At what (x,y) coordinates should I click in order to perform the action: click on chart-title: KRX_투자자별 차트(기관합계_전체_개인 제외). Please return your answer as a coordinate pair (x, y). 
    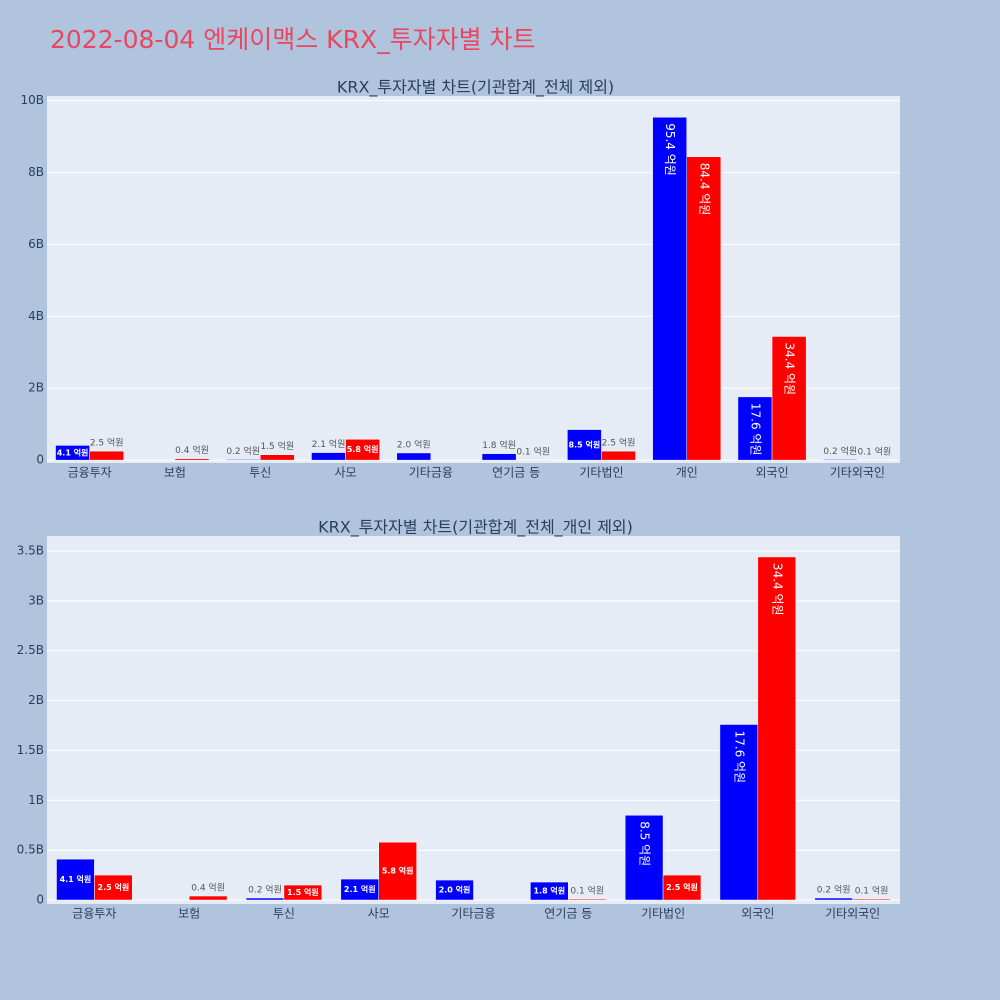
    Looking at the image, I should click on (475, 528).